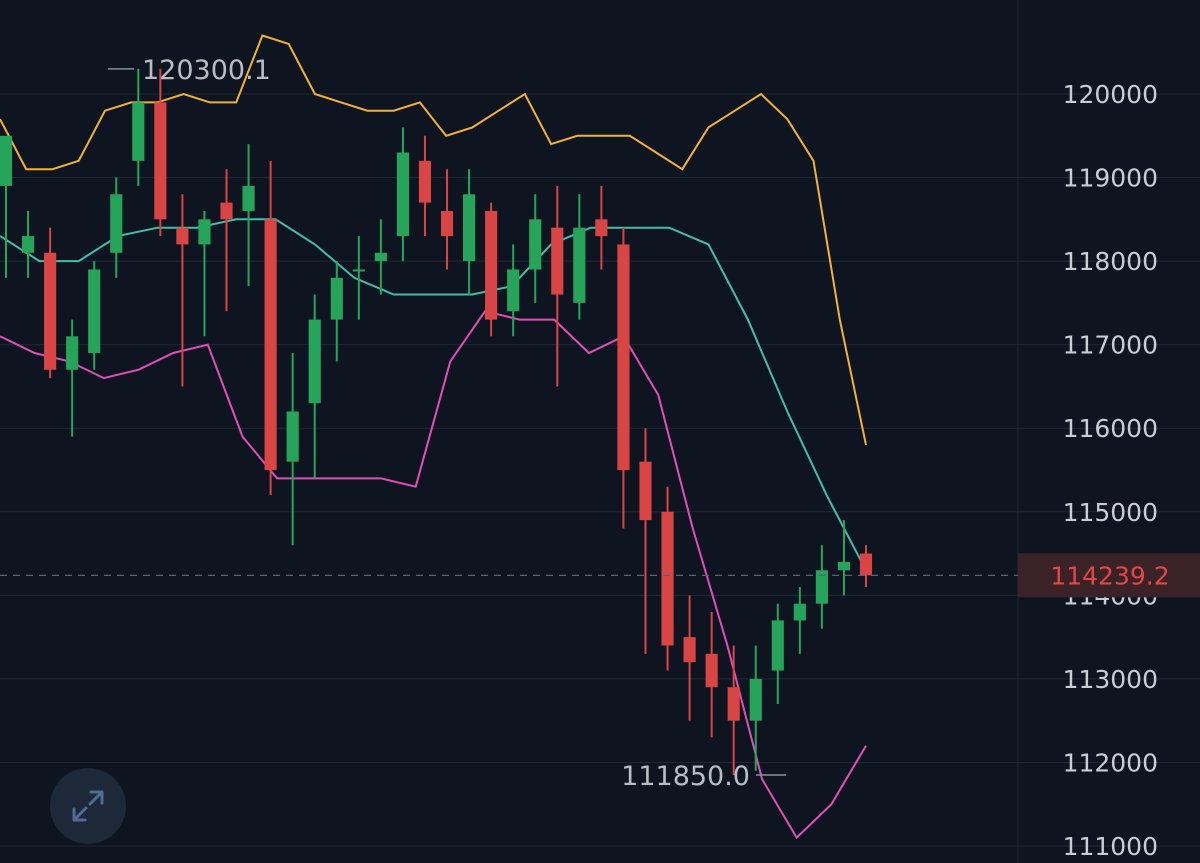  I want to click on y-tick-label: 120000, so click(1110, 94).